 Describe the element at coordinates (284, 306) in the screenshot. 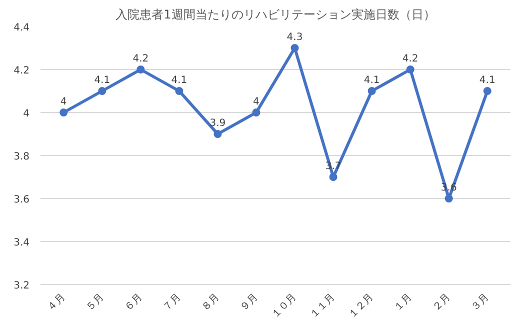

I see `x-tick-label: １０月` at that location.